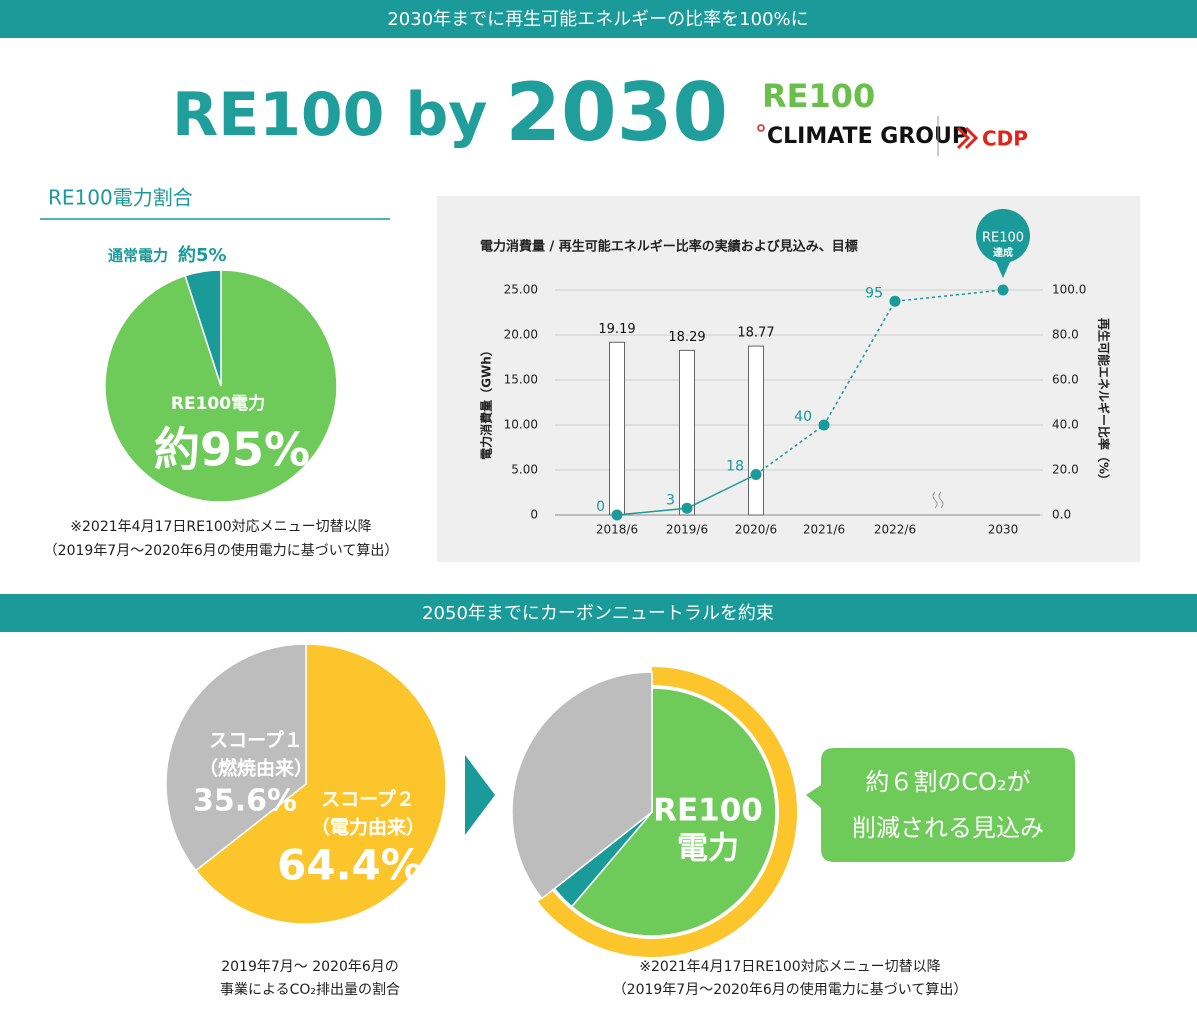 Image resolution: width=1197 pixels, height=1025 pixels. I want to click on main-title: RE100 by 2030, so click(450, 112).